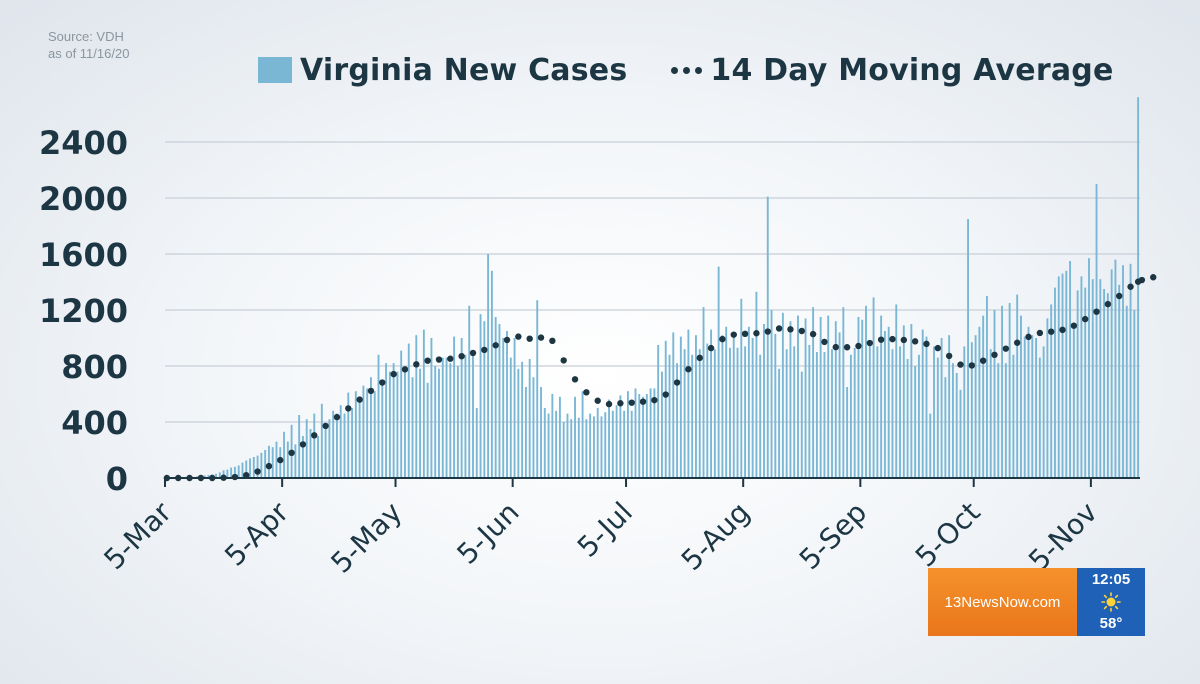 This screenshot has width=1200, height=684. Describe the element at coordinates (1111, 579) in the screenshot. I see `clock-time: 12:05` at that location.